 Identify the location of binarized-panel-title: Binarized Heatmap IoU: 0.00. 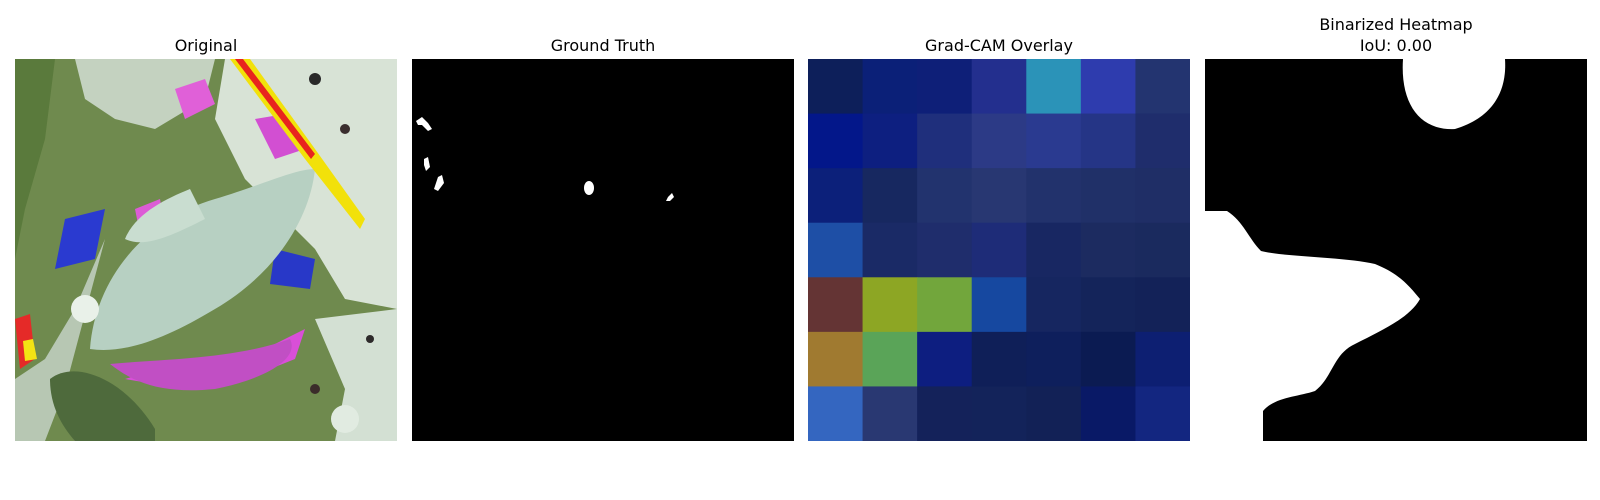
(1396, 35).